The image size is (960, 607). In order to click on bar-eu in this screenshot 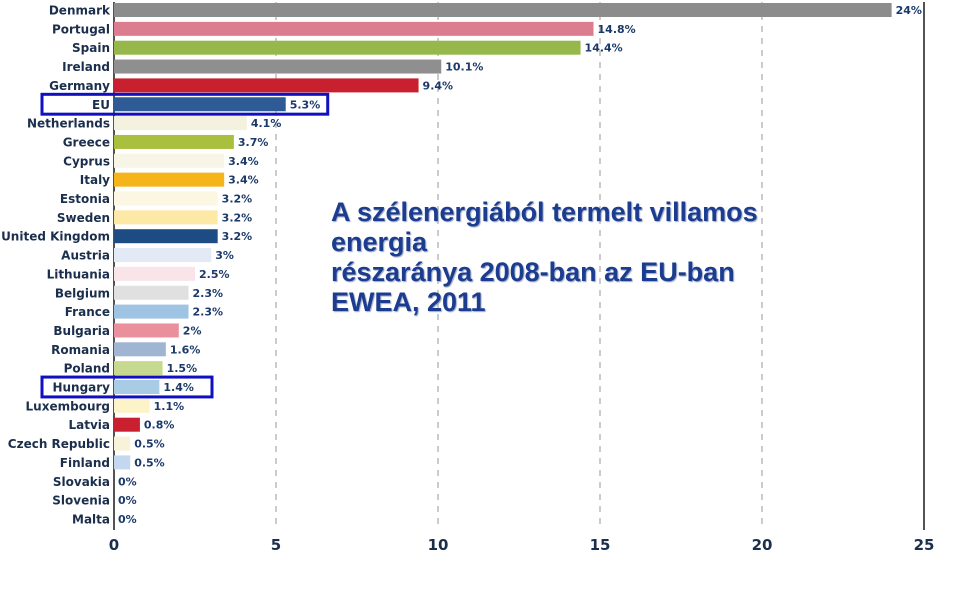, I will do `click(200, 104)`.